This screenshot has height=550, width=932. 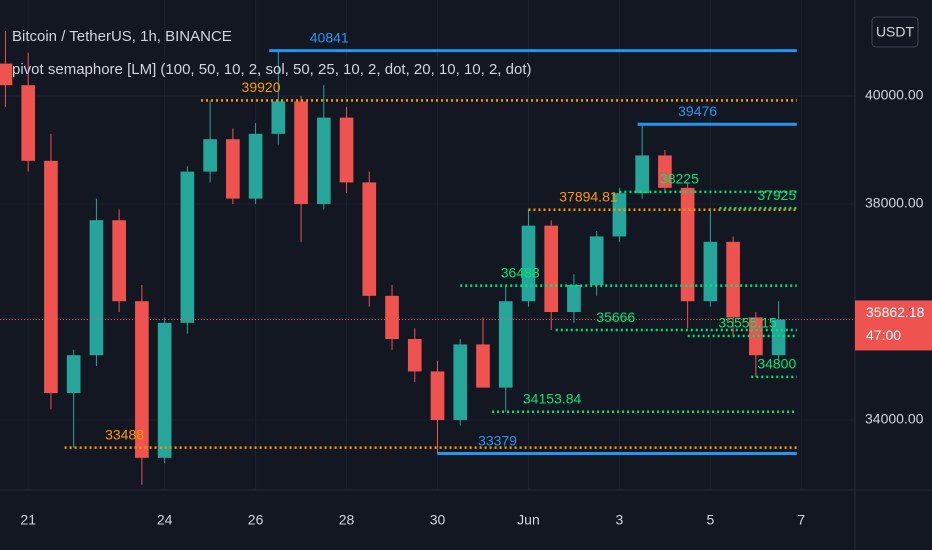 What do you see at coordinates (124, 434) in the screenshot?
I see `pivot-label: 33488` at bounding box center [124, 434].